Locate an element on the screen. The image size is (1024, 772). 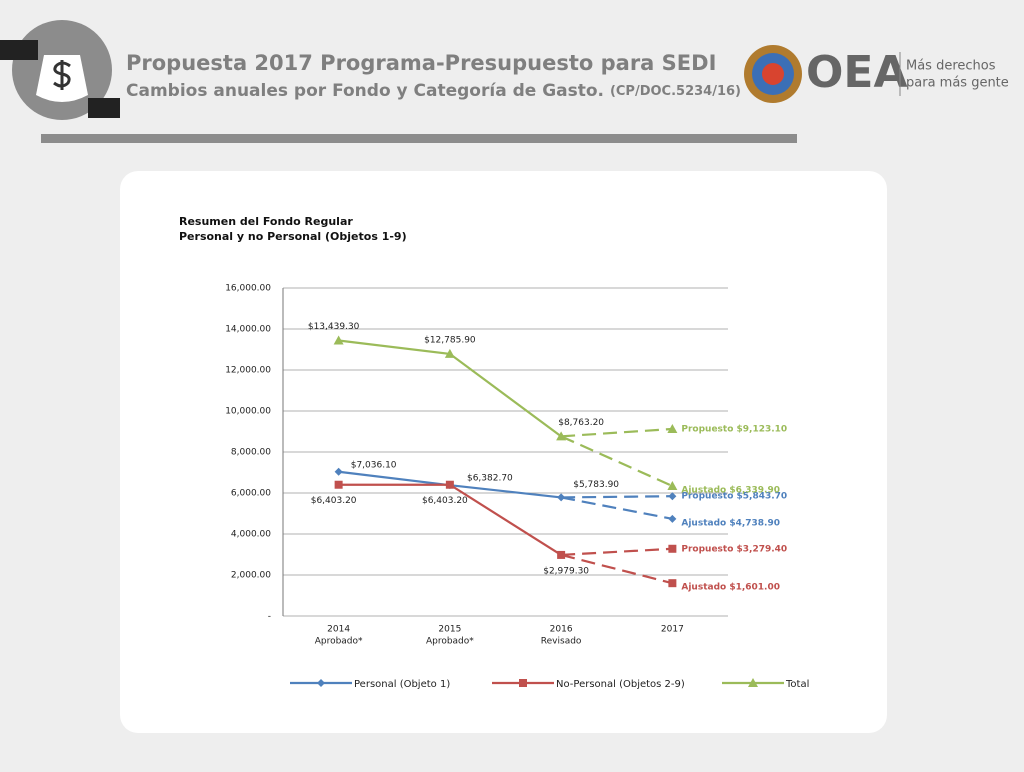
projection-label: Ajustado $6,339.90 is located at coordinates (730, 491).